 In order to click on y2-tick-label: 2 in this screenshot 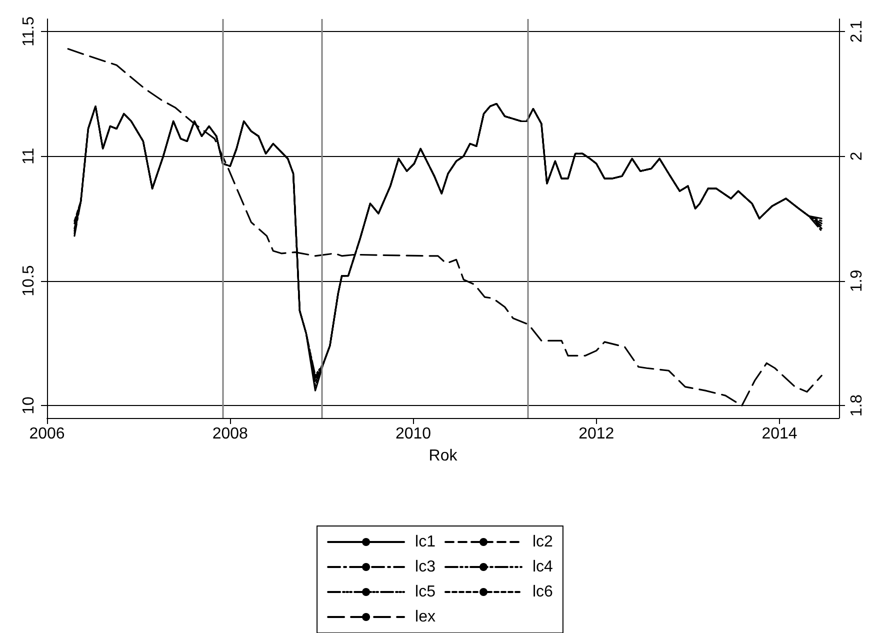, I will do `click(857, 156)`.